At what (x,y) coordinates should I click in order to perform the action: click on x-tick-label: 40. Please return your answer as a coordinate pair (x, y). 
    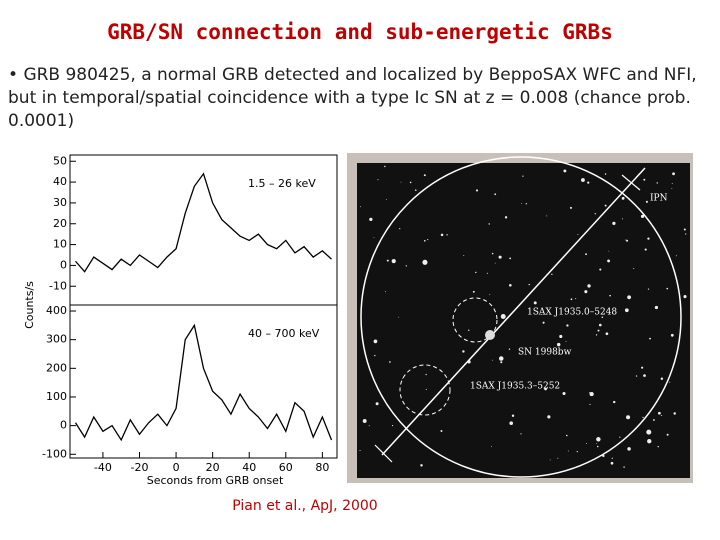
    Looking at the image, I should click on (249, 467).